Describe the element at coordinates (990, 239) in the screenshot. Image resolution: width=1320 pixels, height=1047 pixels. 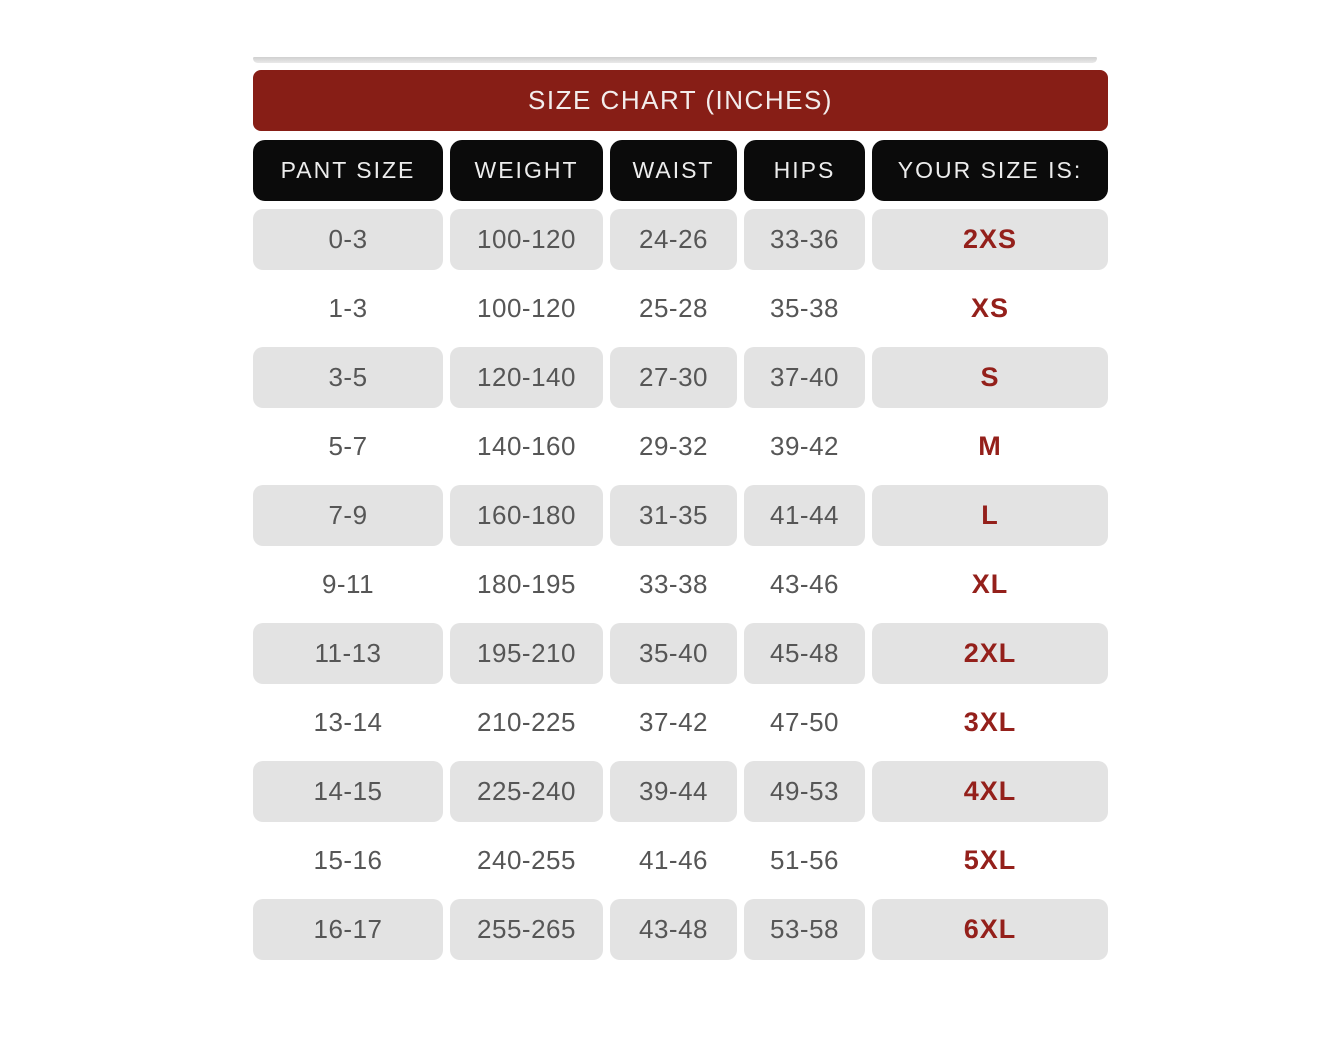
I see `size-value-cell: 2XS` at that location.